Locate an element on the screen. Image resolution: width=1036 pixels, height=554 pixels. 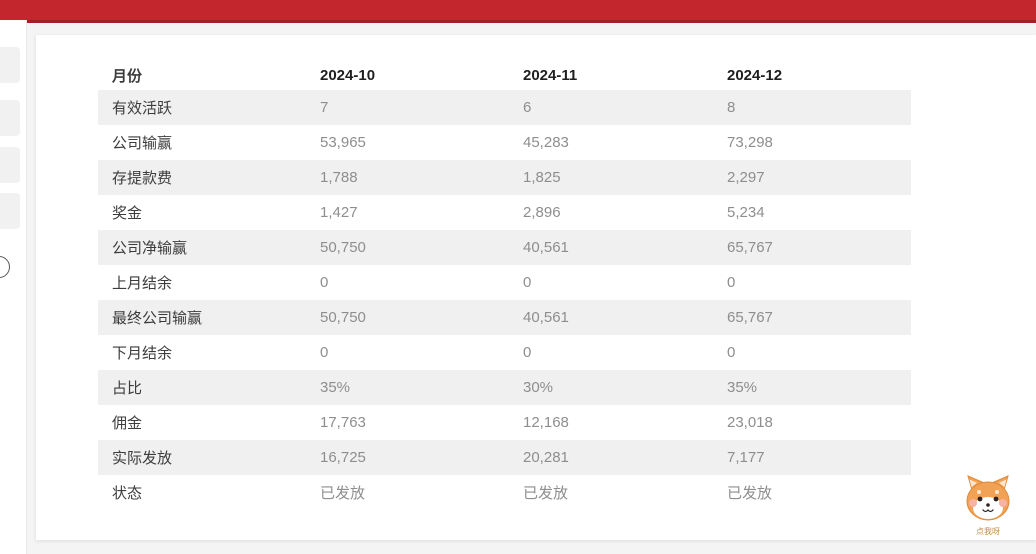
row-value-1: 已发放 is located at coordinates (343, 493).